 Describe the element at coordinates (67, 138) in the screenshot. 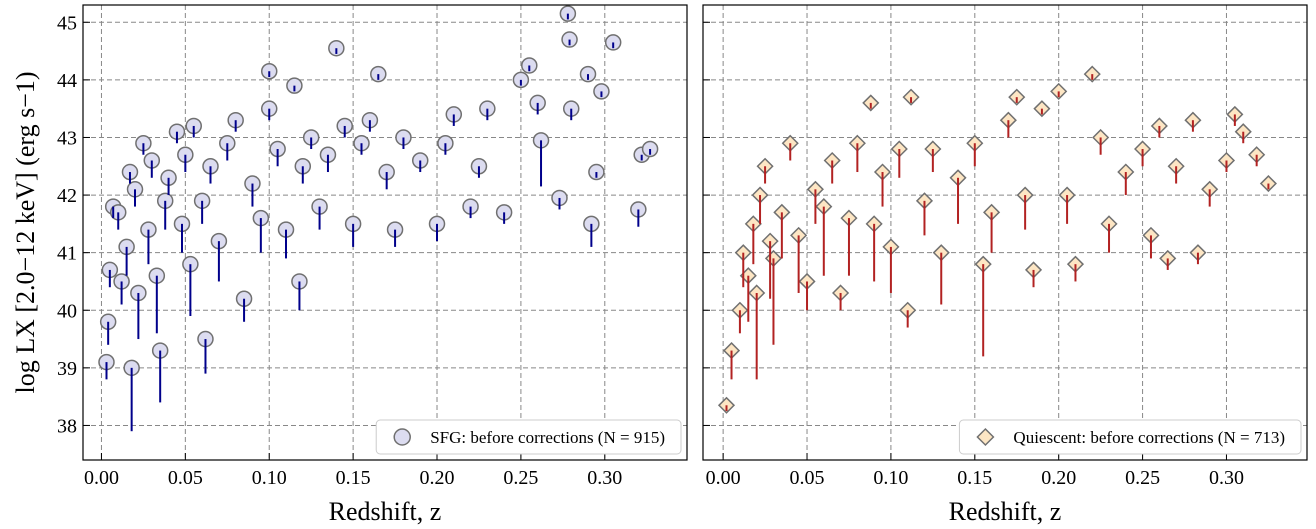

I see `y-tick-label: 43` at that location.